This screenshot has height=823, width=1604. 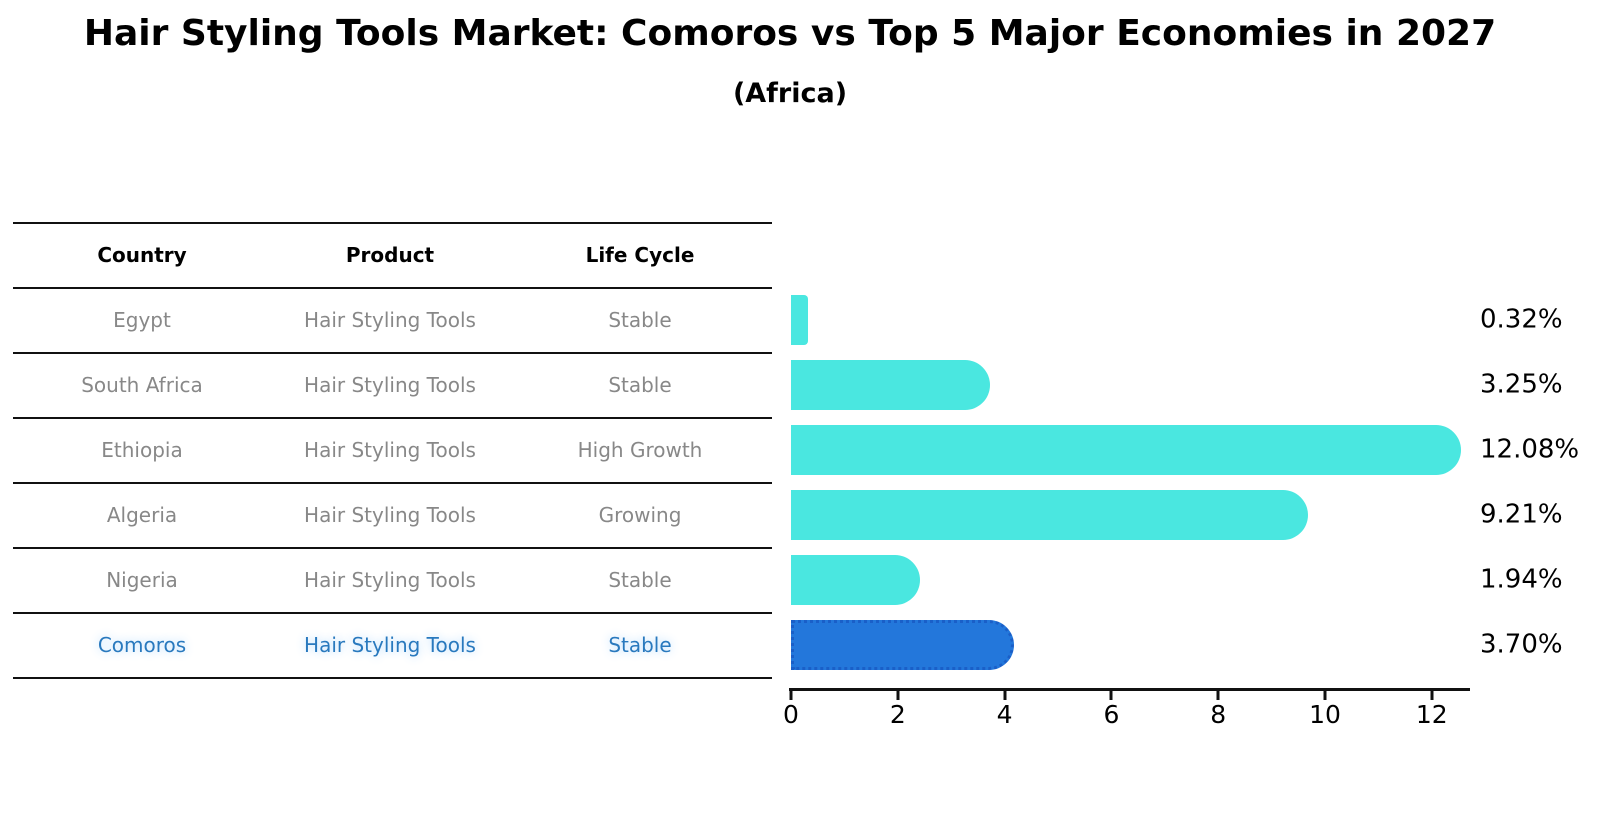 I want to click on table-cell-life_cycle: High Growth, so click(x=640, y=449).